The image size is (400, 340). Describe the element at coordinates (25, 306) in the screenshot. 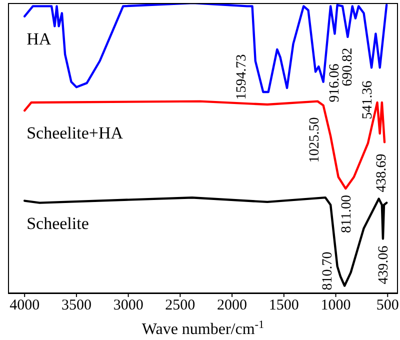

I see `x-tick-label: 4000` at that location.